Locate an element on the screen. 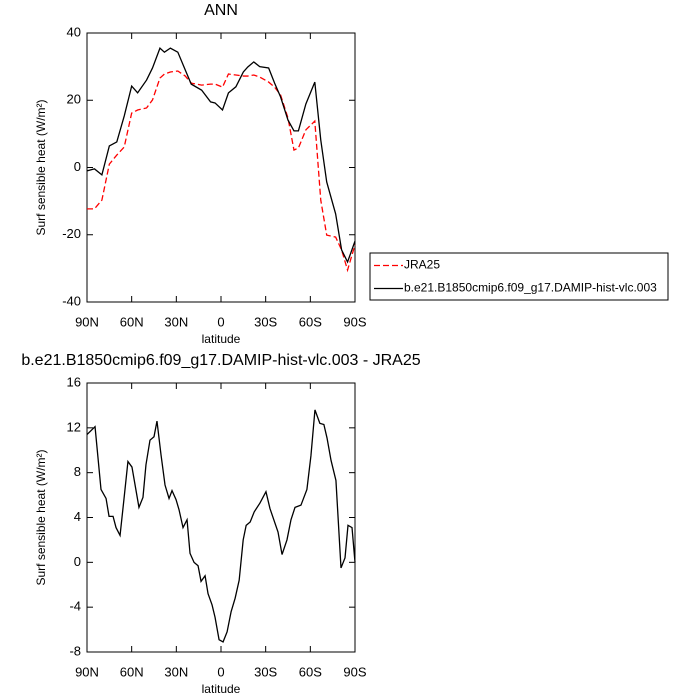 The image size is (700, 700). legend-label: JRA25 is located at coordinates (422, 265).